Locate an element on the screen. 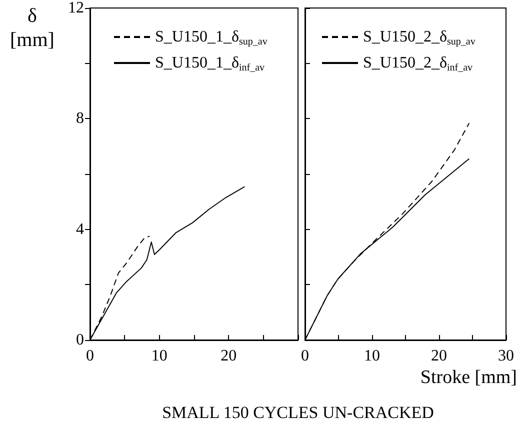  x-axis-title: Stroke [mm] is located at coordinates (468, 377).